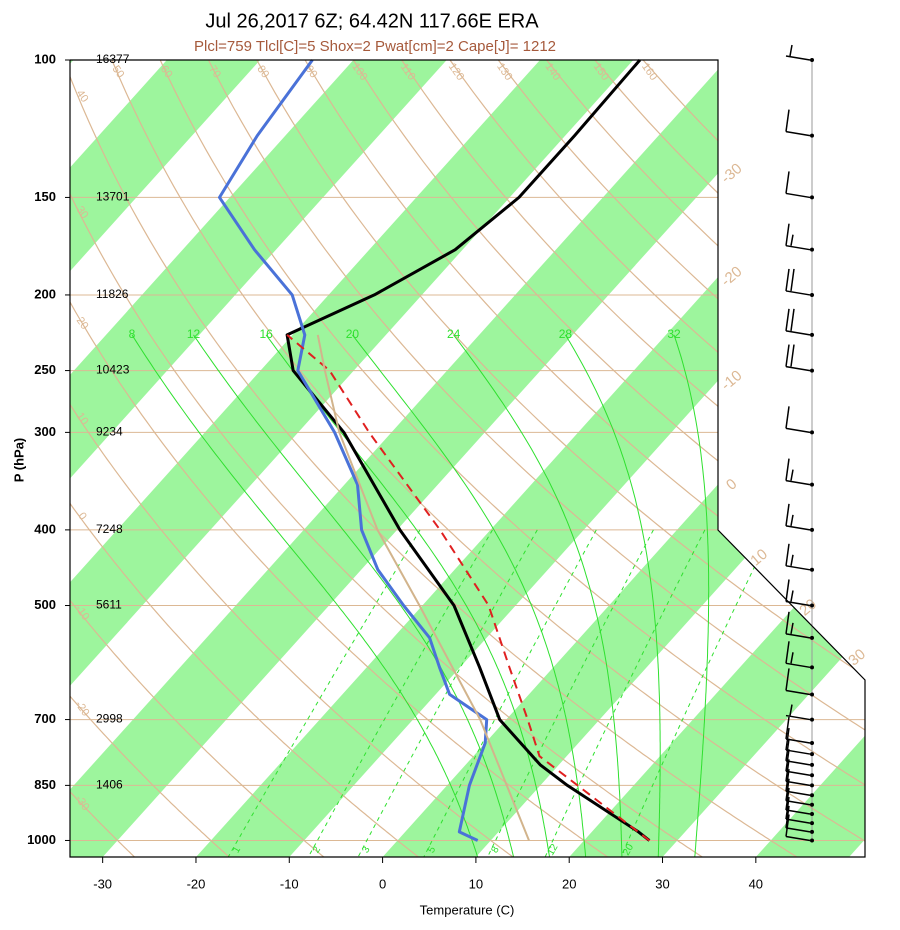 The height and width of the screenshot is (930, 900). What do you see at coordinates (196, 883) in the screenshot?
I see `x-tick-label: -20` at bounding box center [196, 883].